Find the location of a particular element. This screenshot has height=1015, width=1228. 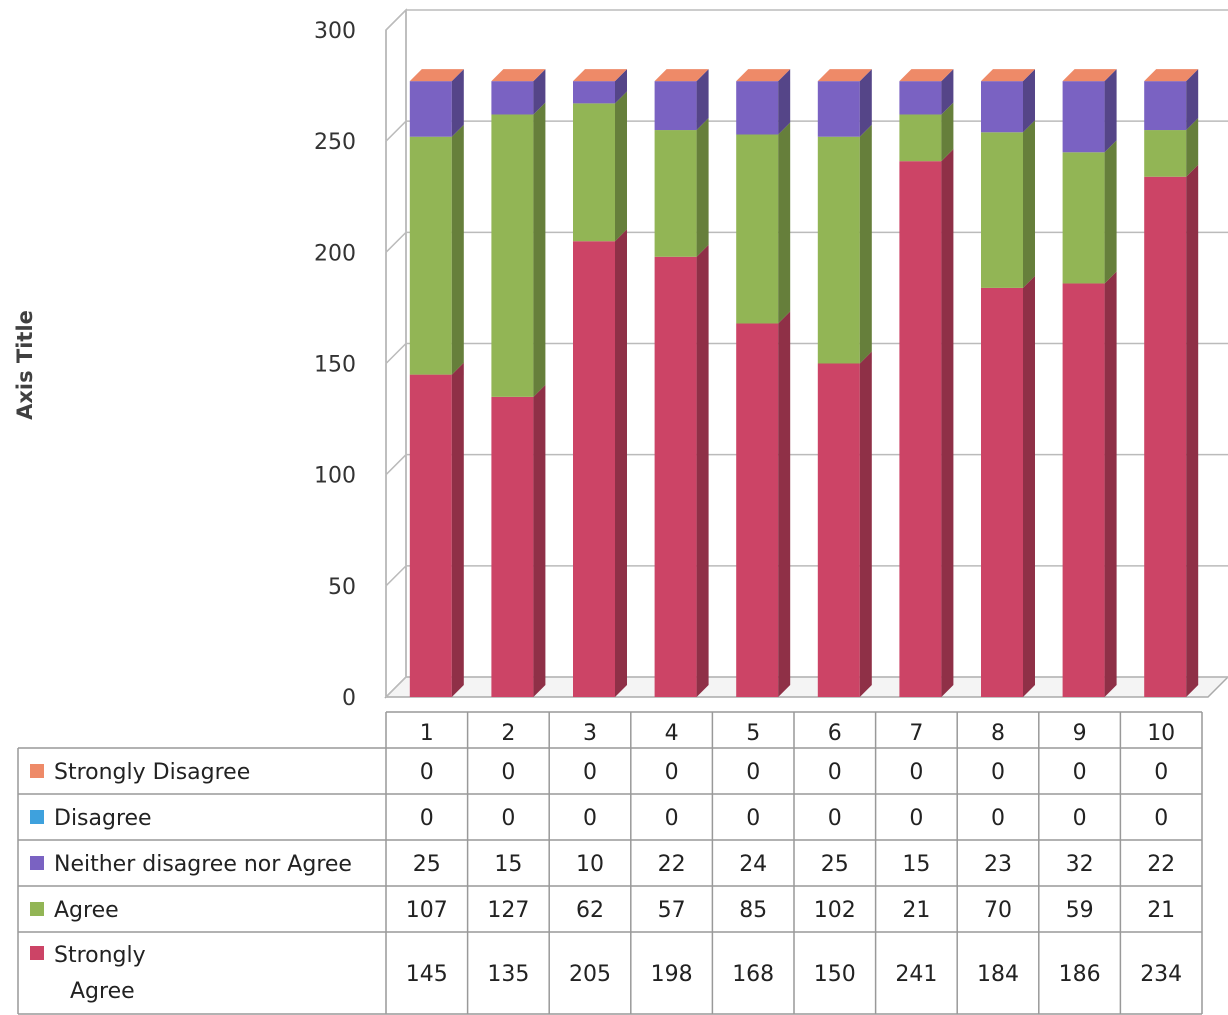

y-tick-label: 150 is located at coordinates (335, 365).